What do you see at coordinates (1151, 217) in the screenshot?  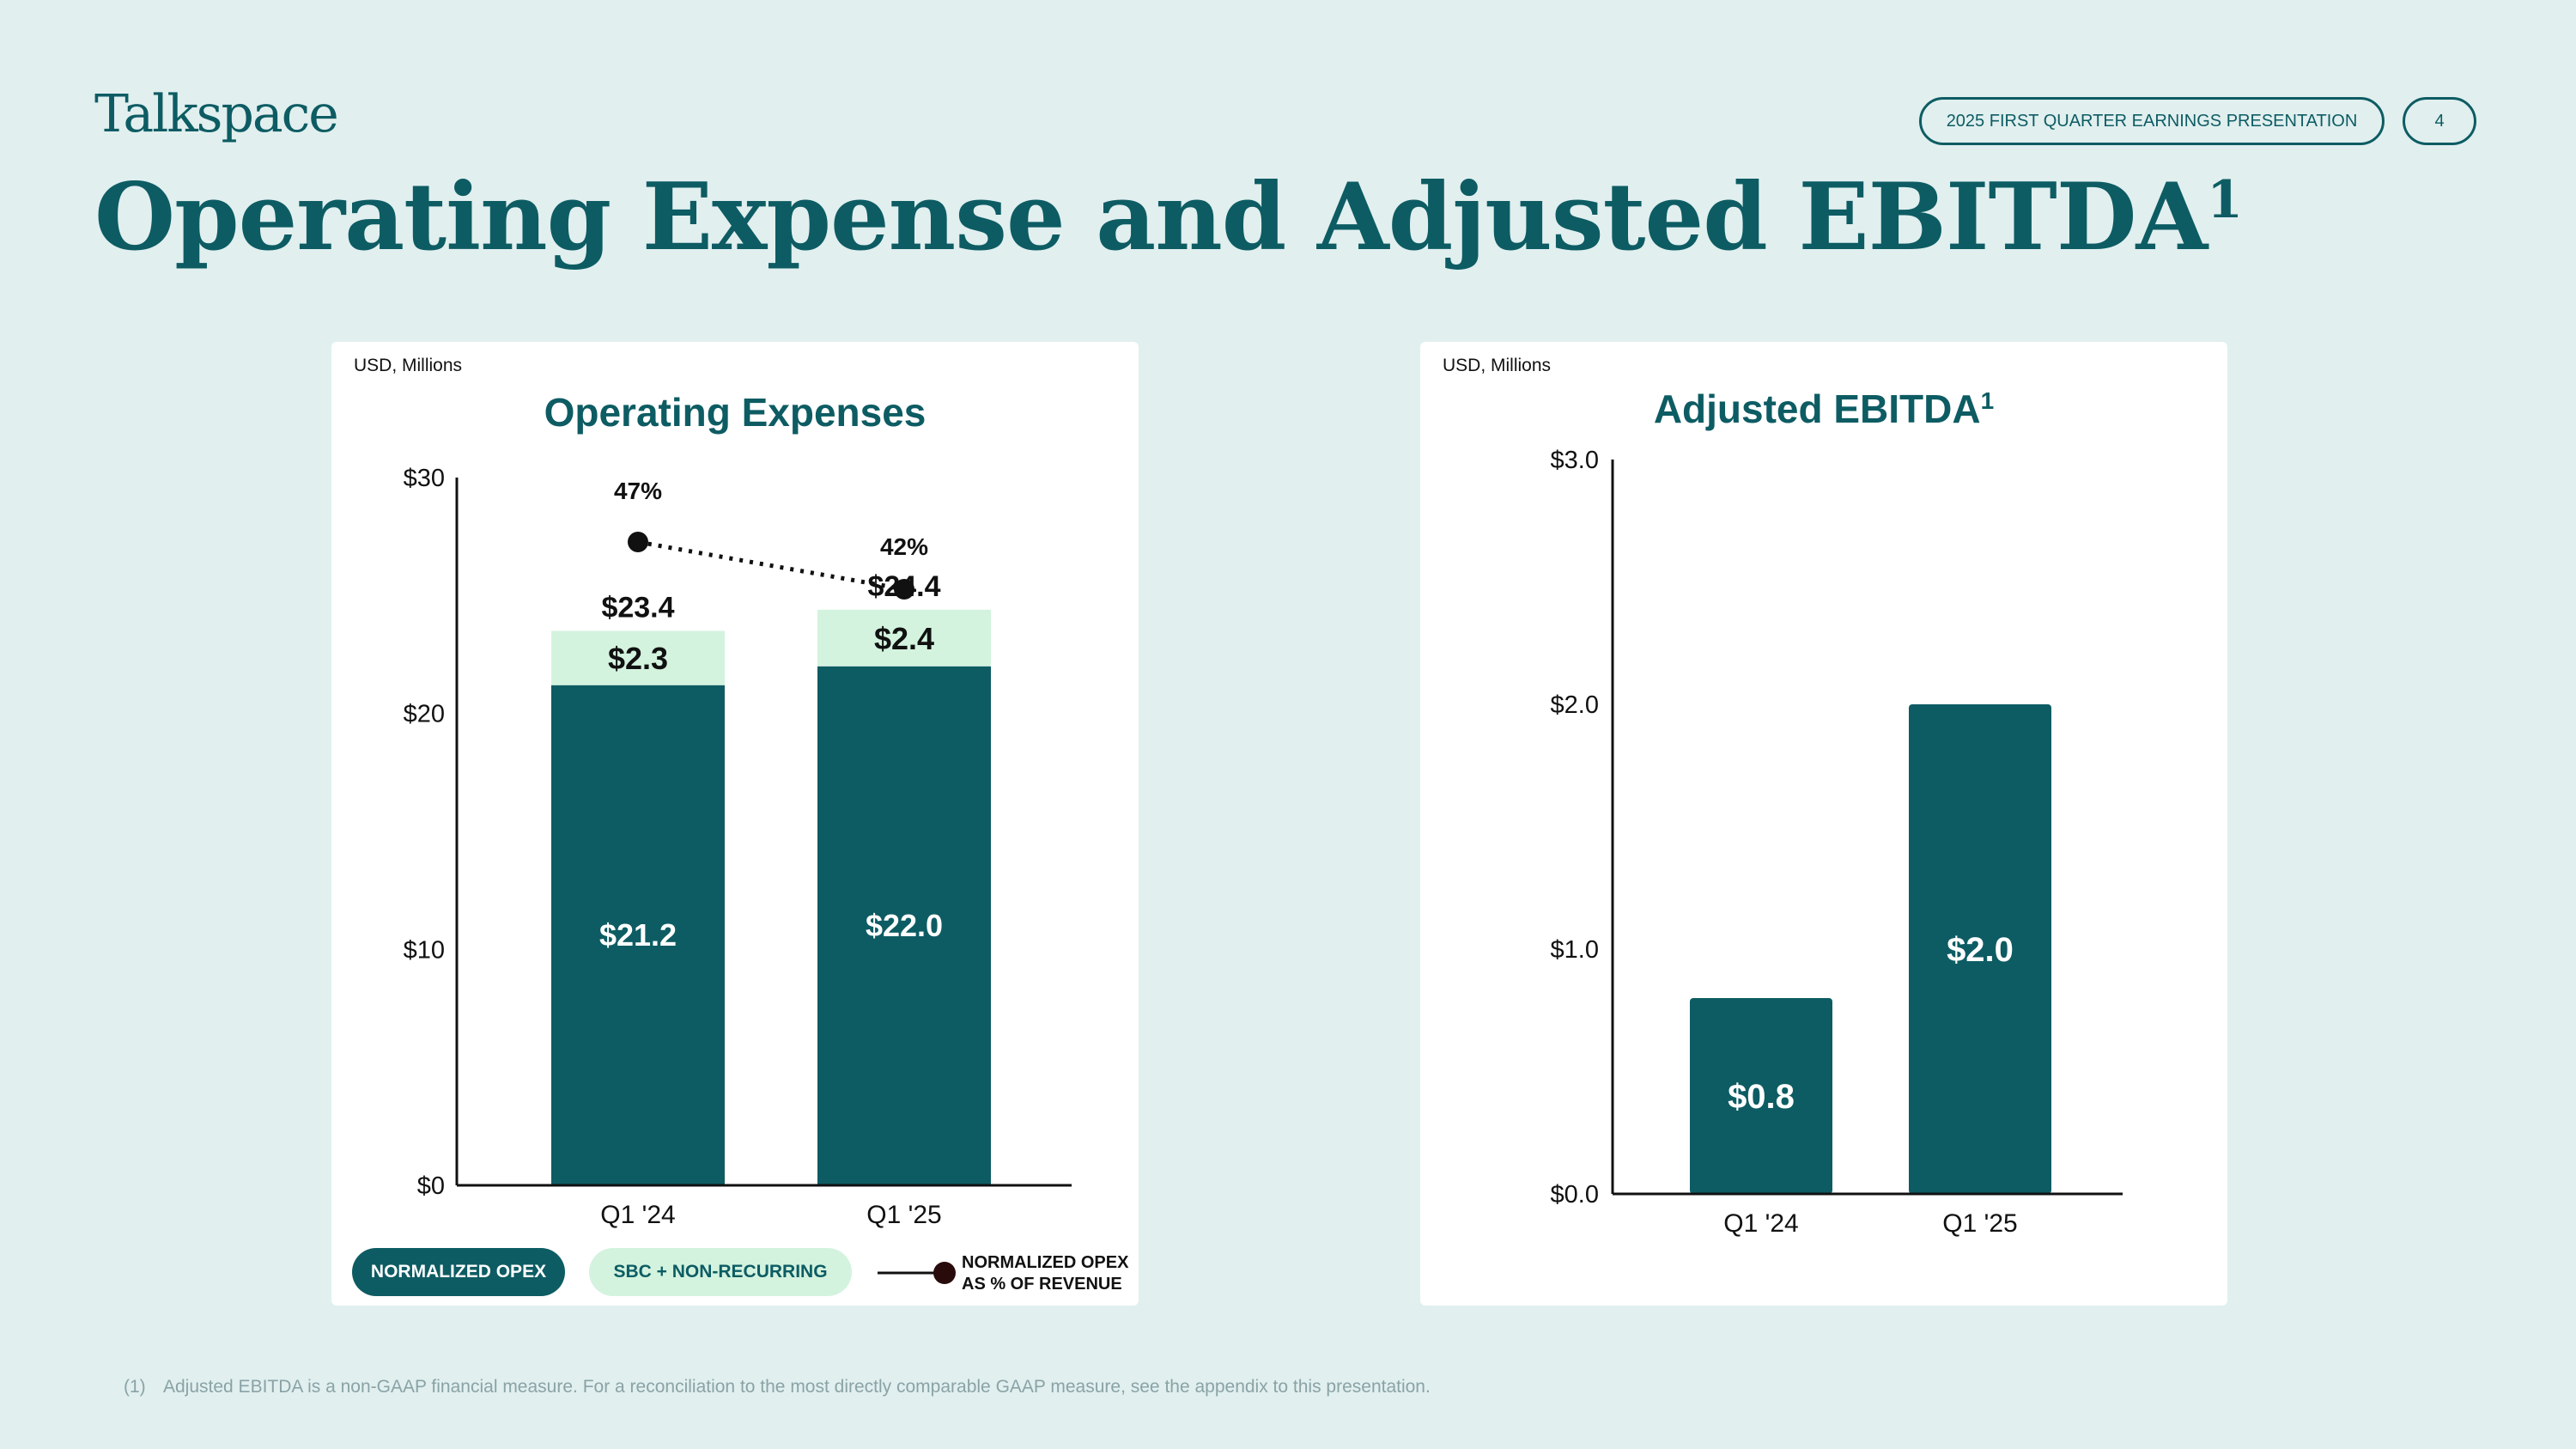 I see `page-title-text: Operating Expense and Adjusted EBITDA` at bounding box center [1151, 217].